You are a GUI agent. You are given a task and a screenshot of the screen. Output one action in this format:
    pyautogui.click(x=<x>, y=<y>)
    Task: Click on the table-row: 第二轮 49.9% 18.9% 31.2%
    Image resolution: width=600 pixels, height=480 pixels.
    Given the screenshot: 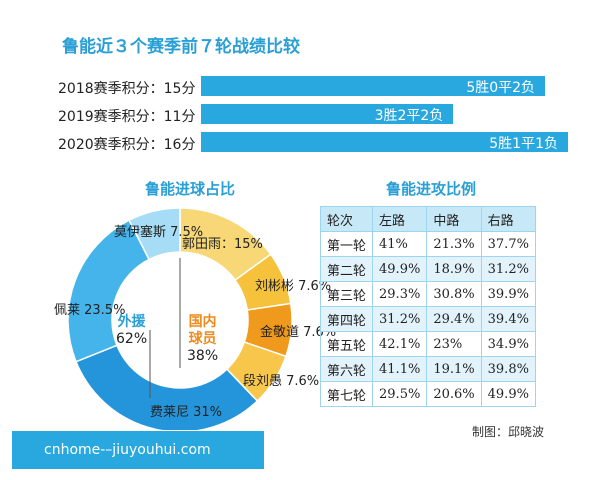 What is the action you would take?
    pyautogui.click(x=427, y=269)
    